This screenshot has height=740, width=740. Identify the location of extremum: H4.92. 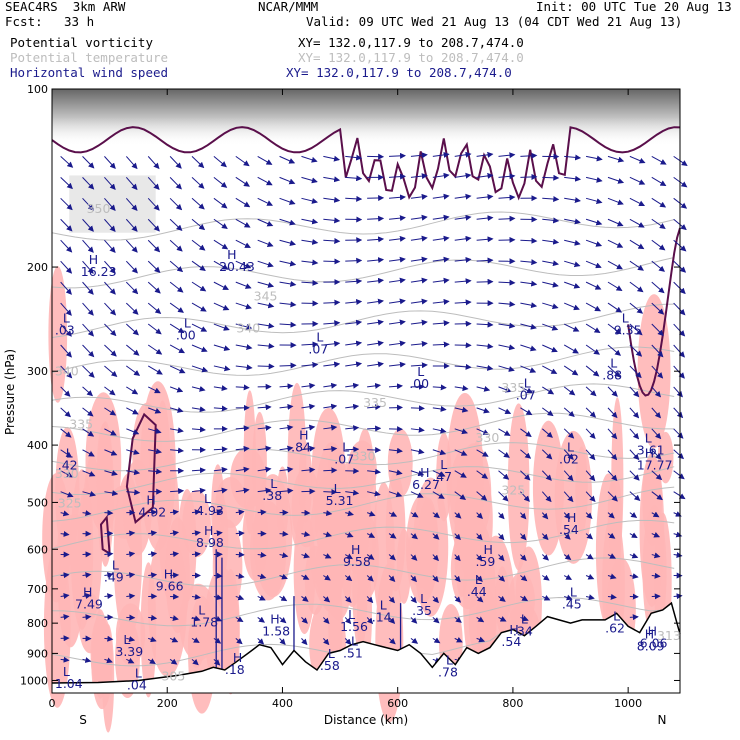
(152, 505).